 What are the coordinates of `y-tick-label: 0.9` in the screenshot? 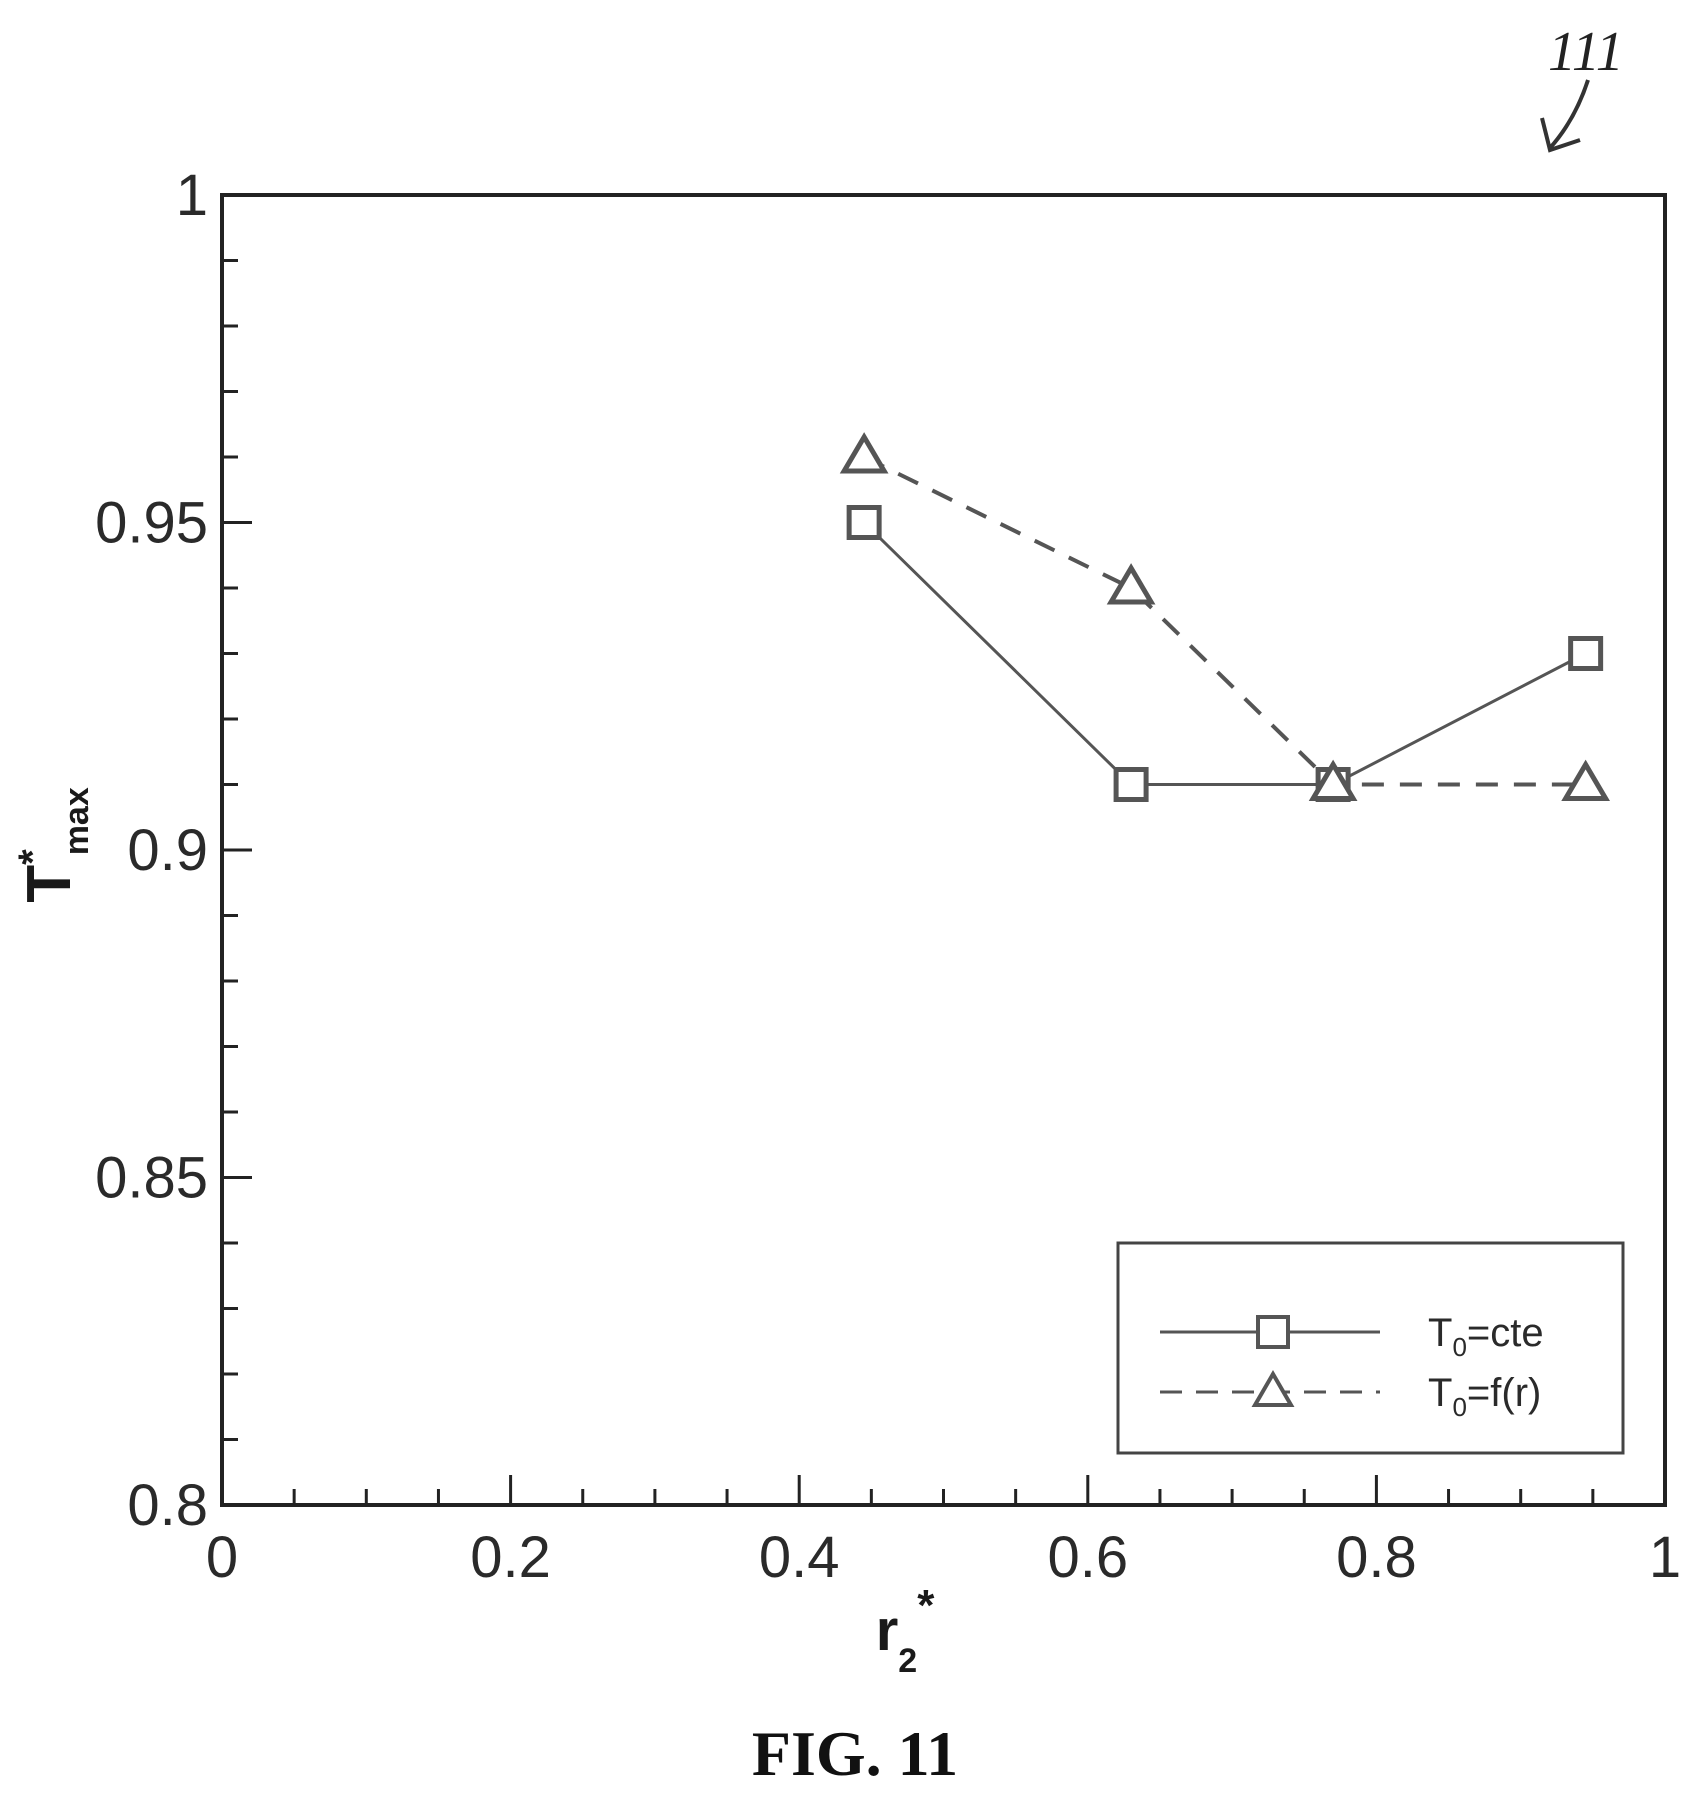 It's located at (167, 850).